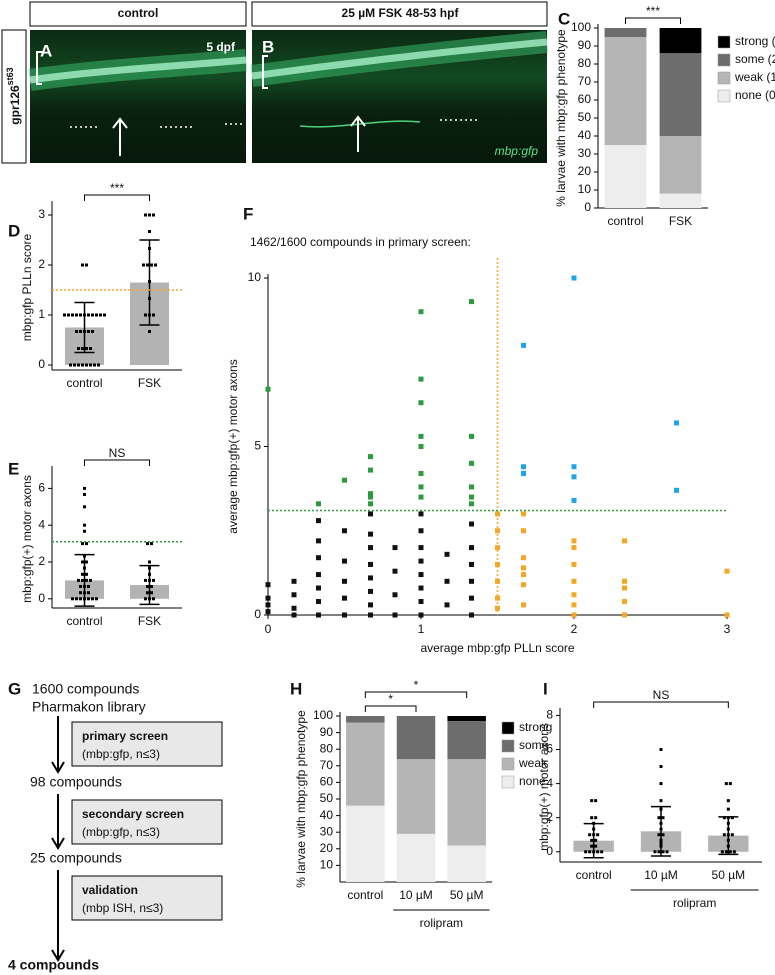 Image resolution: width=775 pixels, height=975 pixels. I want to click on x-tick-label: 2, so click(574, 629).